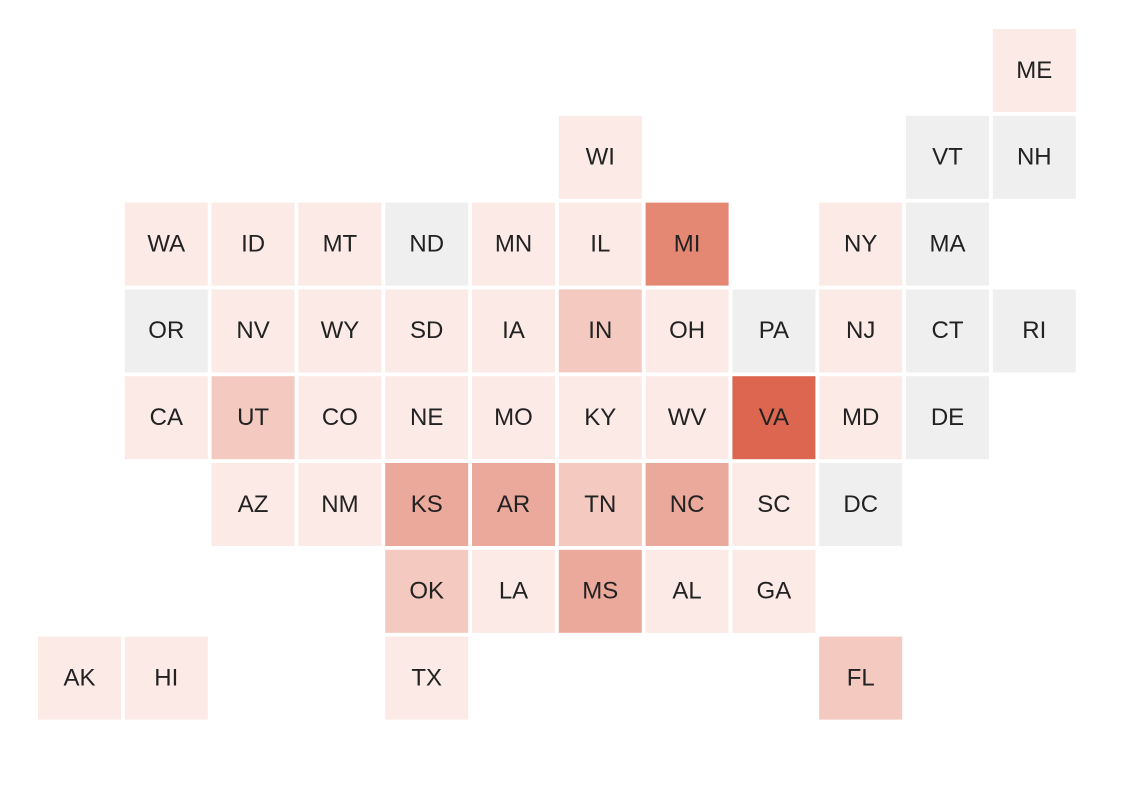  I want to click on state-tile: IN, so click(600, 331).